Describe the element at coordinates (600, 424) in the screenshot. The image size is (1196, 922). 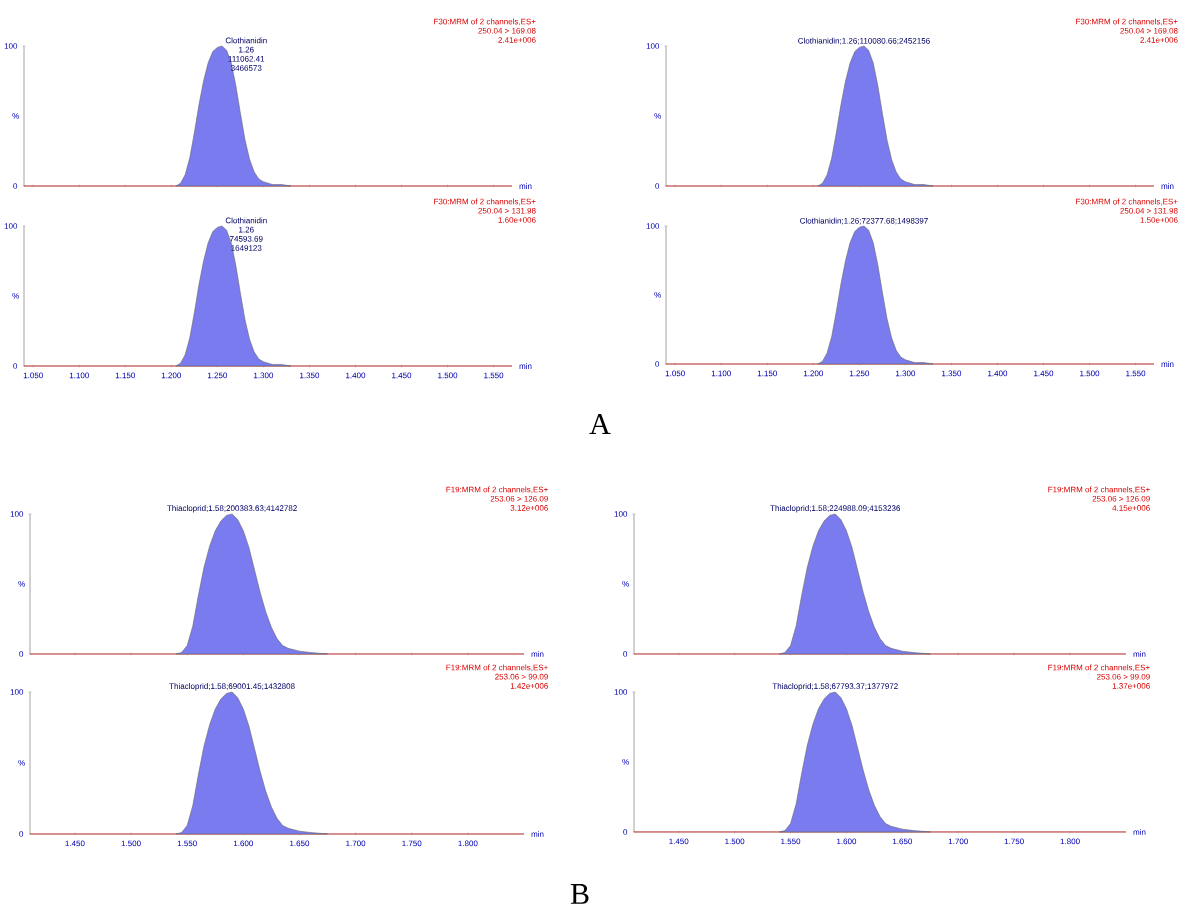
I see `text: A` at that location.